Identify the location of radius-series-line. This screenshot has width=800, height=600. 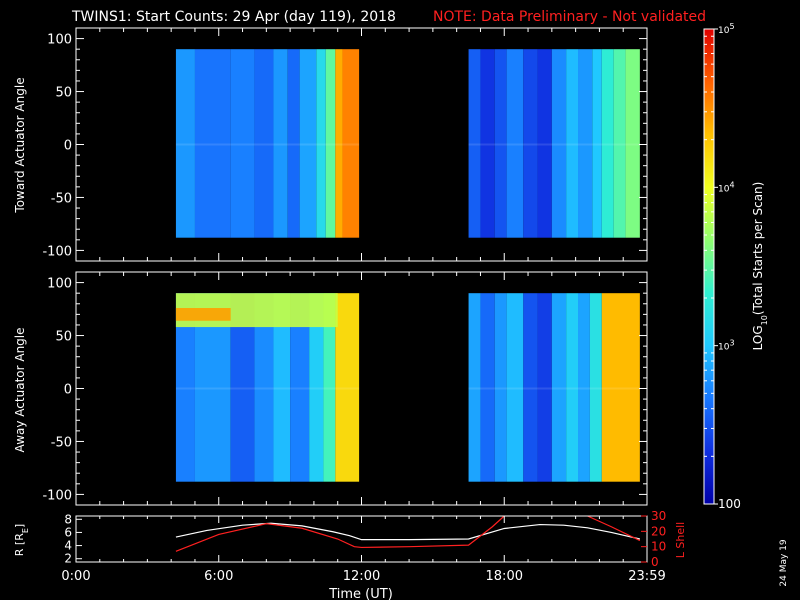
(407, 531).